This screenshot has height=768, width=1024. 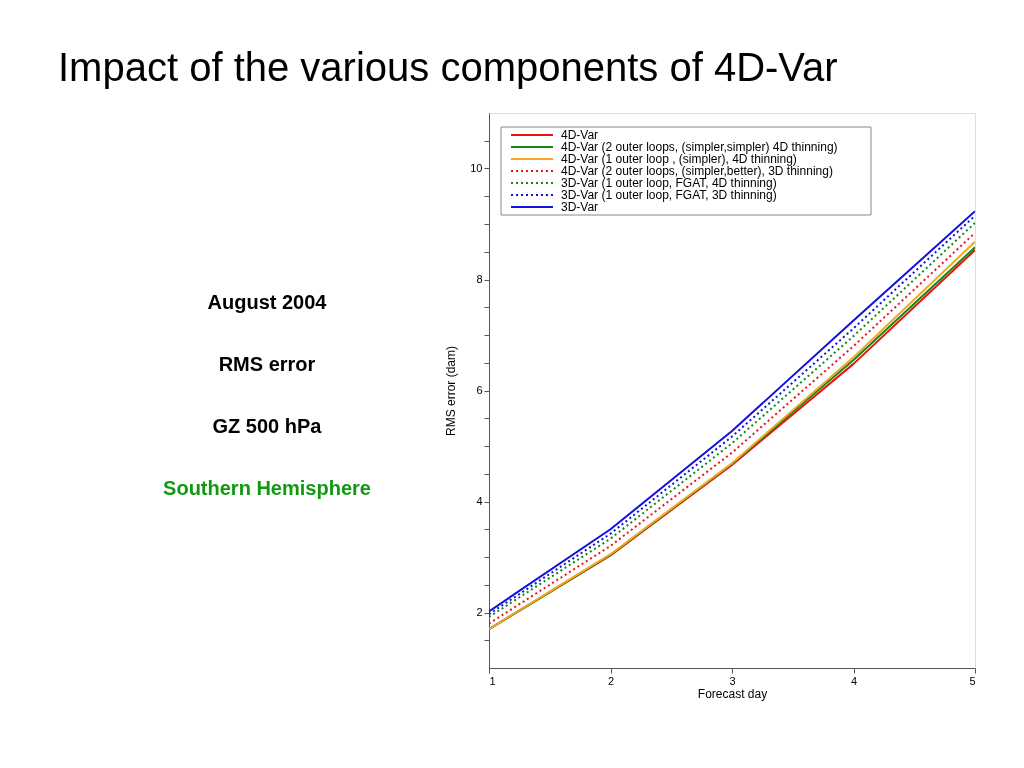 I want to click on legend-label: 3D-Var (1 outer loop, FGAT, 3D thinning), so click(x=669, y=195).